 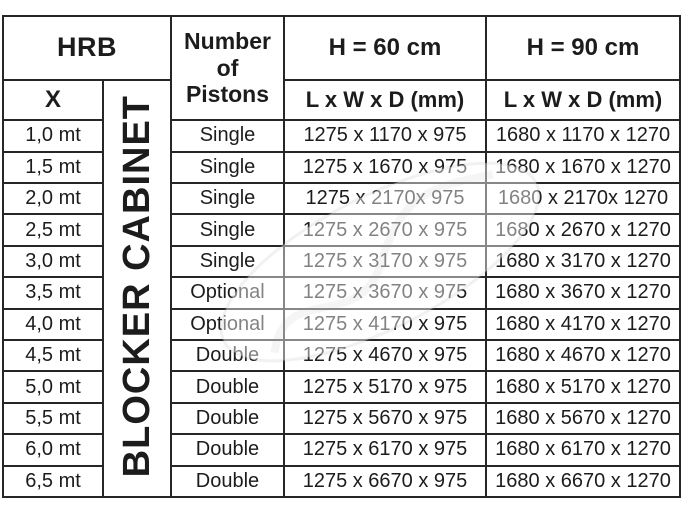 I want to click on row-x-cell: 6,5 mt, so click(x=53, y=481).